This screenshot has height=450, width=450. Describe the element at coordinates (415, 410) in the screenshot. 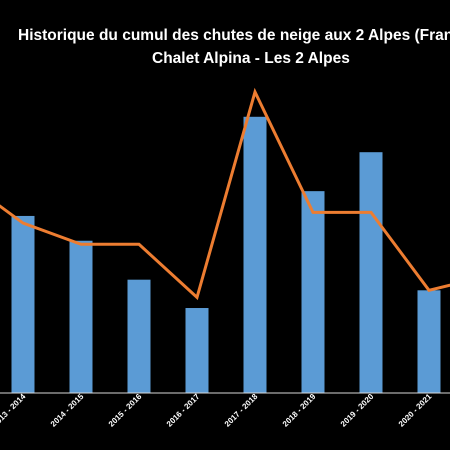

I see `x-tick-label: 2020 - 2021` at that location.